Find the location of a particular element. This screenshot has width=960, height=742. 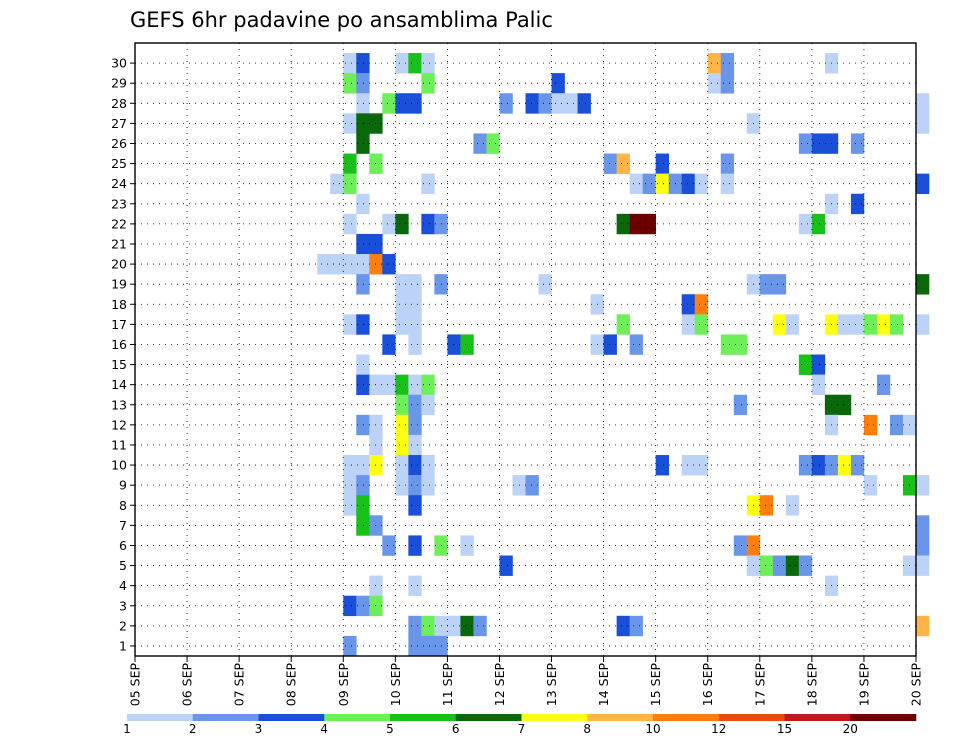

y-tick-label: 2 is located at coordinates (123, 625).